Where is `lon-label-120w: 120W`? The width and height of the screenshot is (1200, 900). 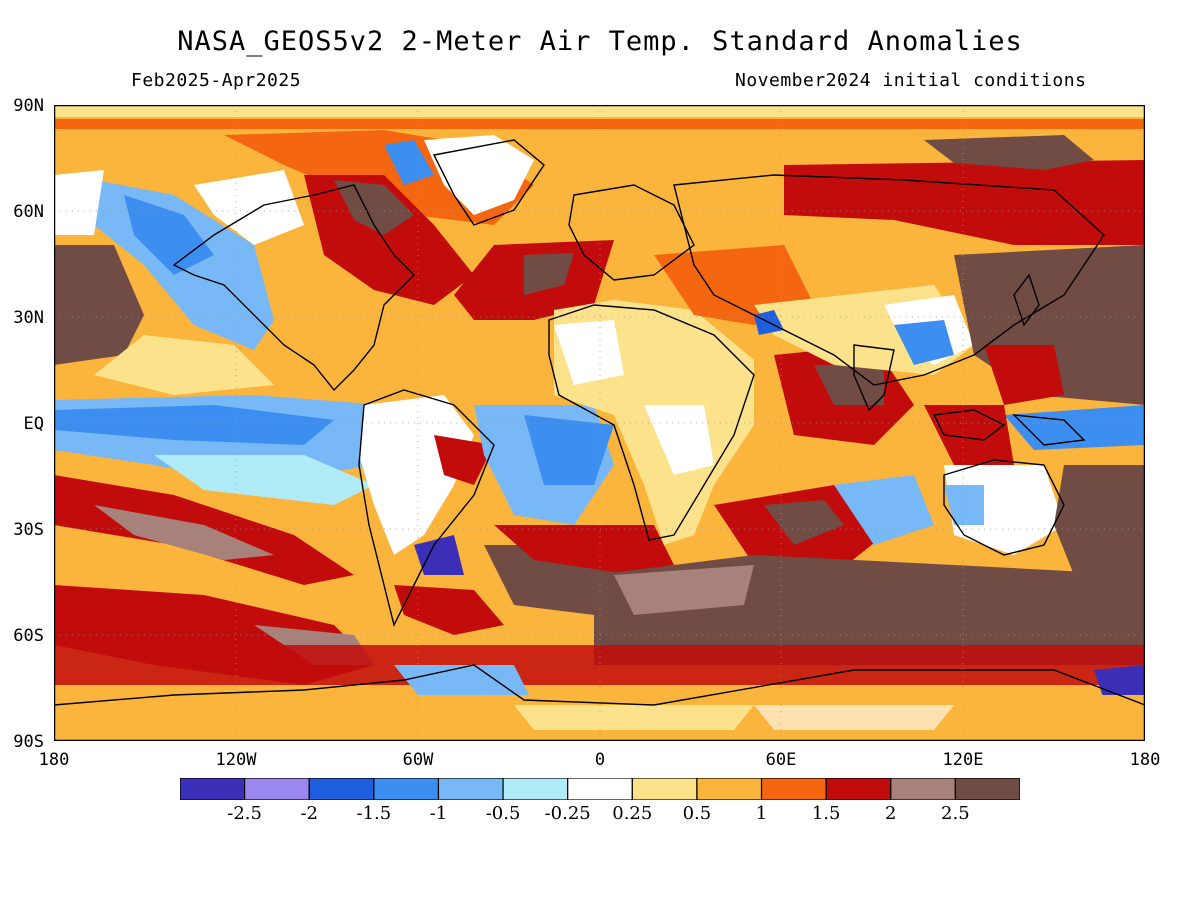
lon-label-120w: 120W is located at coordinates (236, 760).